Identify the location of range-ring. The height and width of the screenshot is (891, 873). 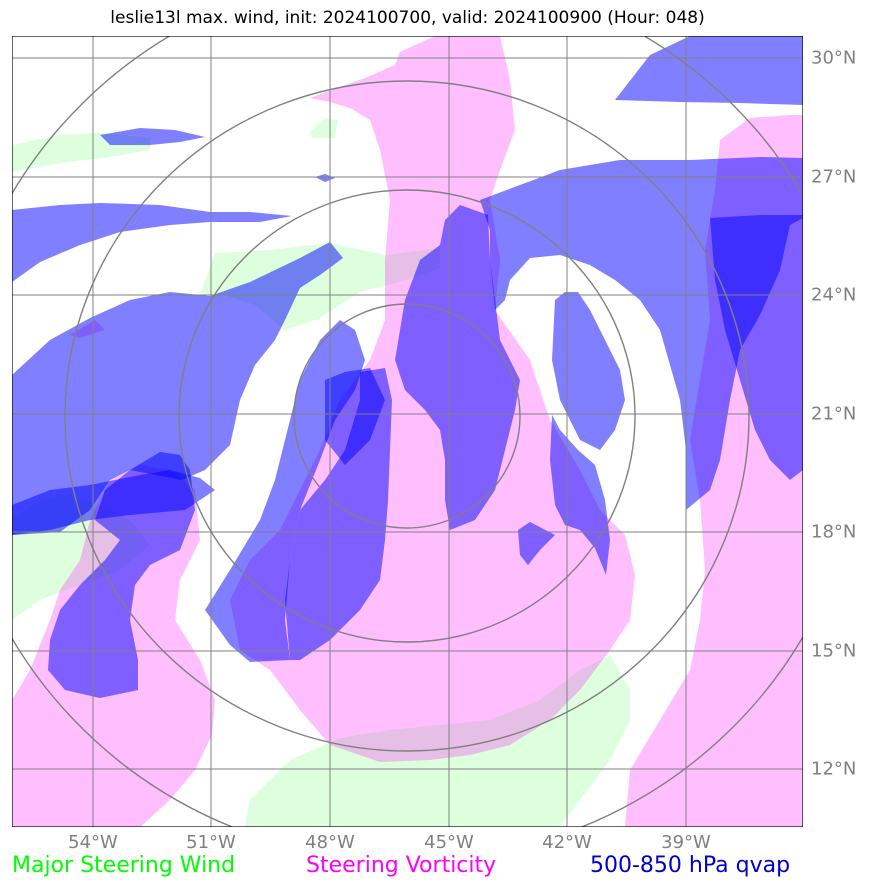
(407, 416).